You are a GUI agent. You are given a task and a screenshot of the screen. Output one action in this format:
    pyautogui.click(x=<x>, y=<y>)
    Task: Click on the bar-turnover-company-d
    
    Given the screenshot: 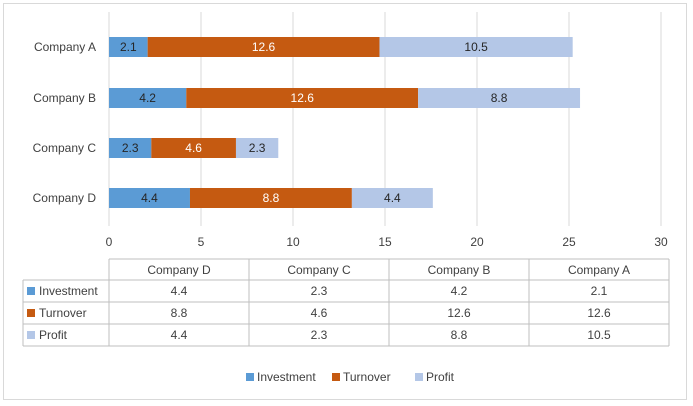 What is the action you would take?
    pyautogui.click(x=270, y=198)
    